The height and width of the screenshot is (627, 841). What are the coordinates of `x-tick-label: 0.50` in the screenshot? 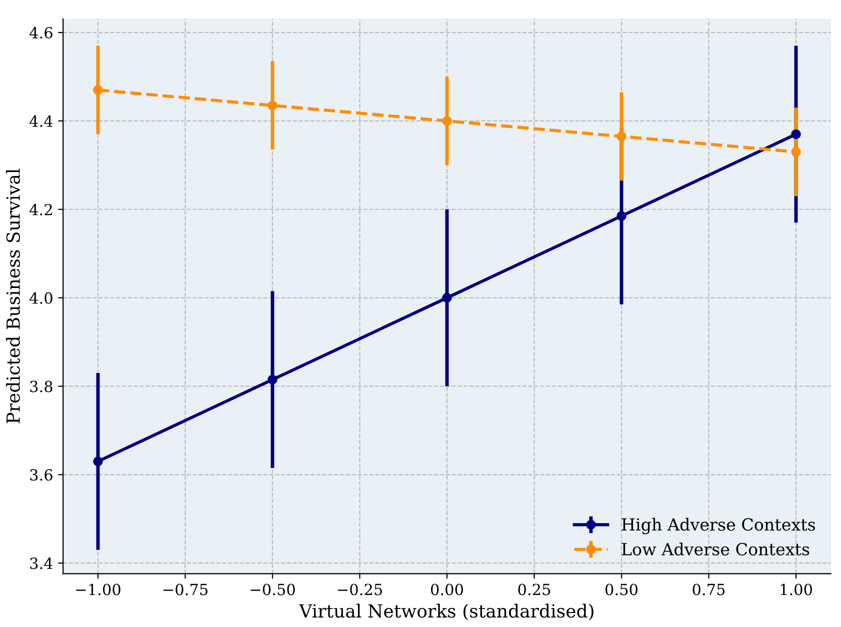 It's located at (622, 590).